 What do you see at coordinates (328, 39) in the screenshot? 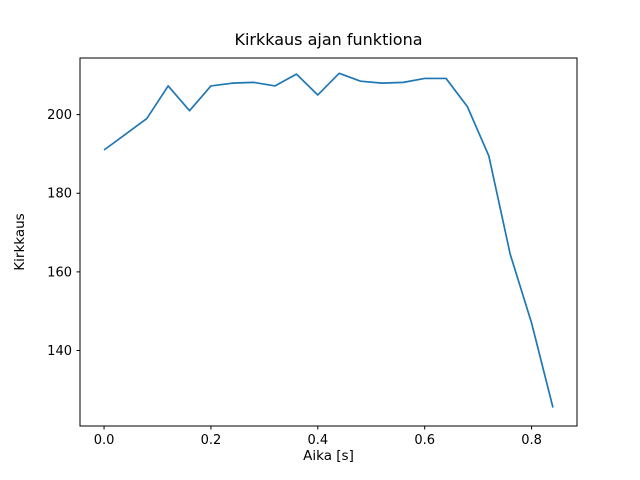
I see `chart-title: Kirkkaus ajan funktiona` at bounding box center [328, 39].